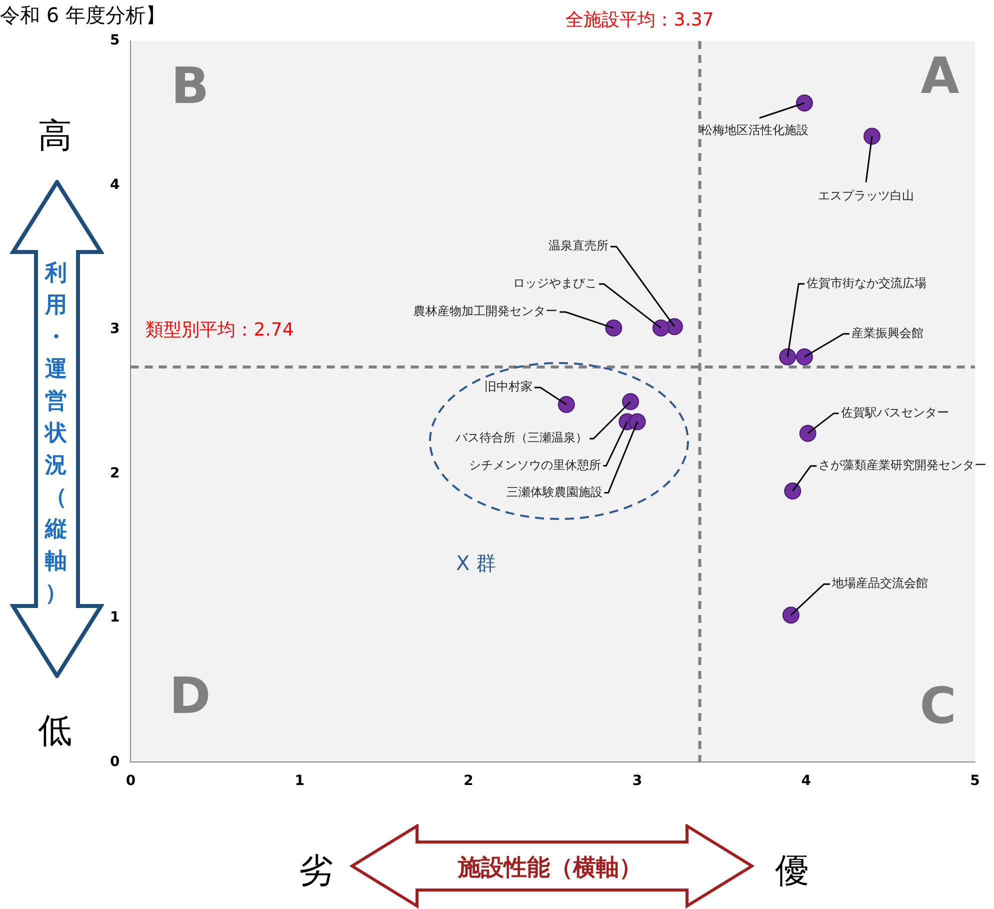 The width and height of the screenshot is (994, 909). Describe the element at coordinates (486, 311) in the screenshot. I see `annotation: 農林産物加工開発センター` at that location.